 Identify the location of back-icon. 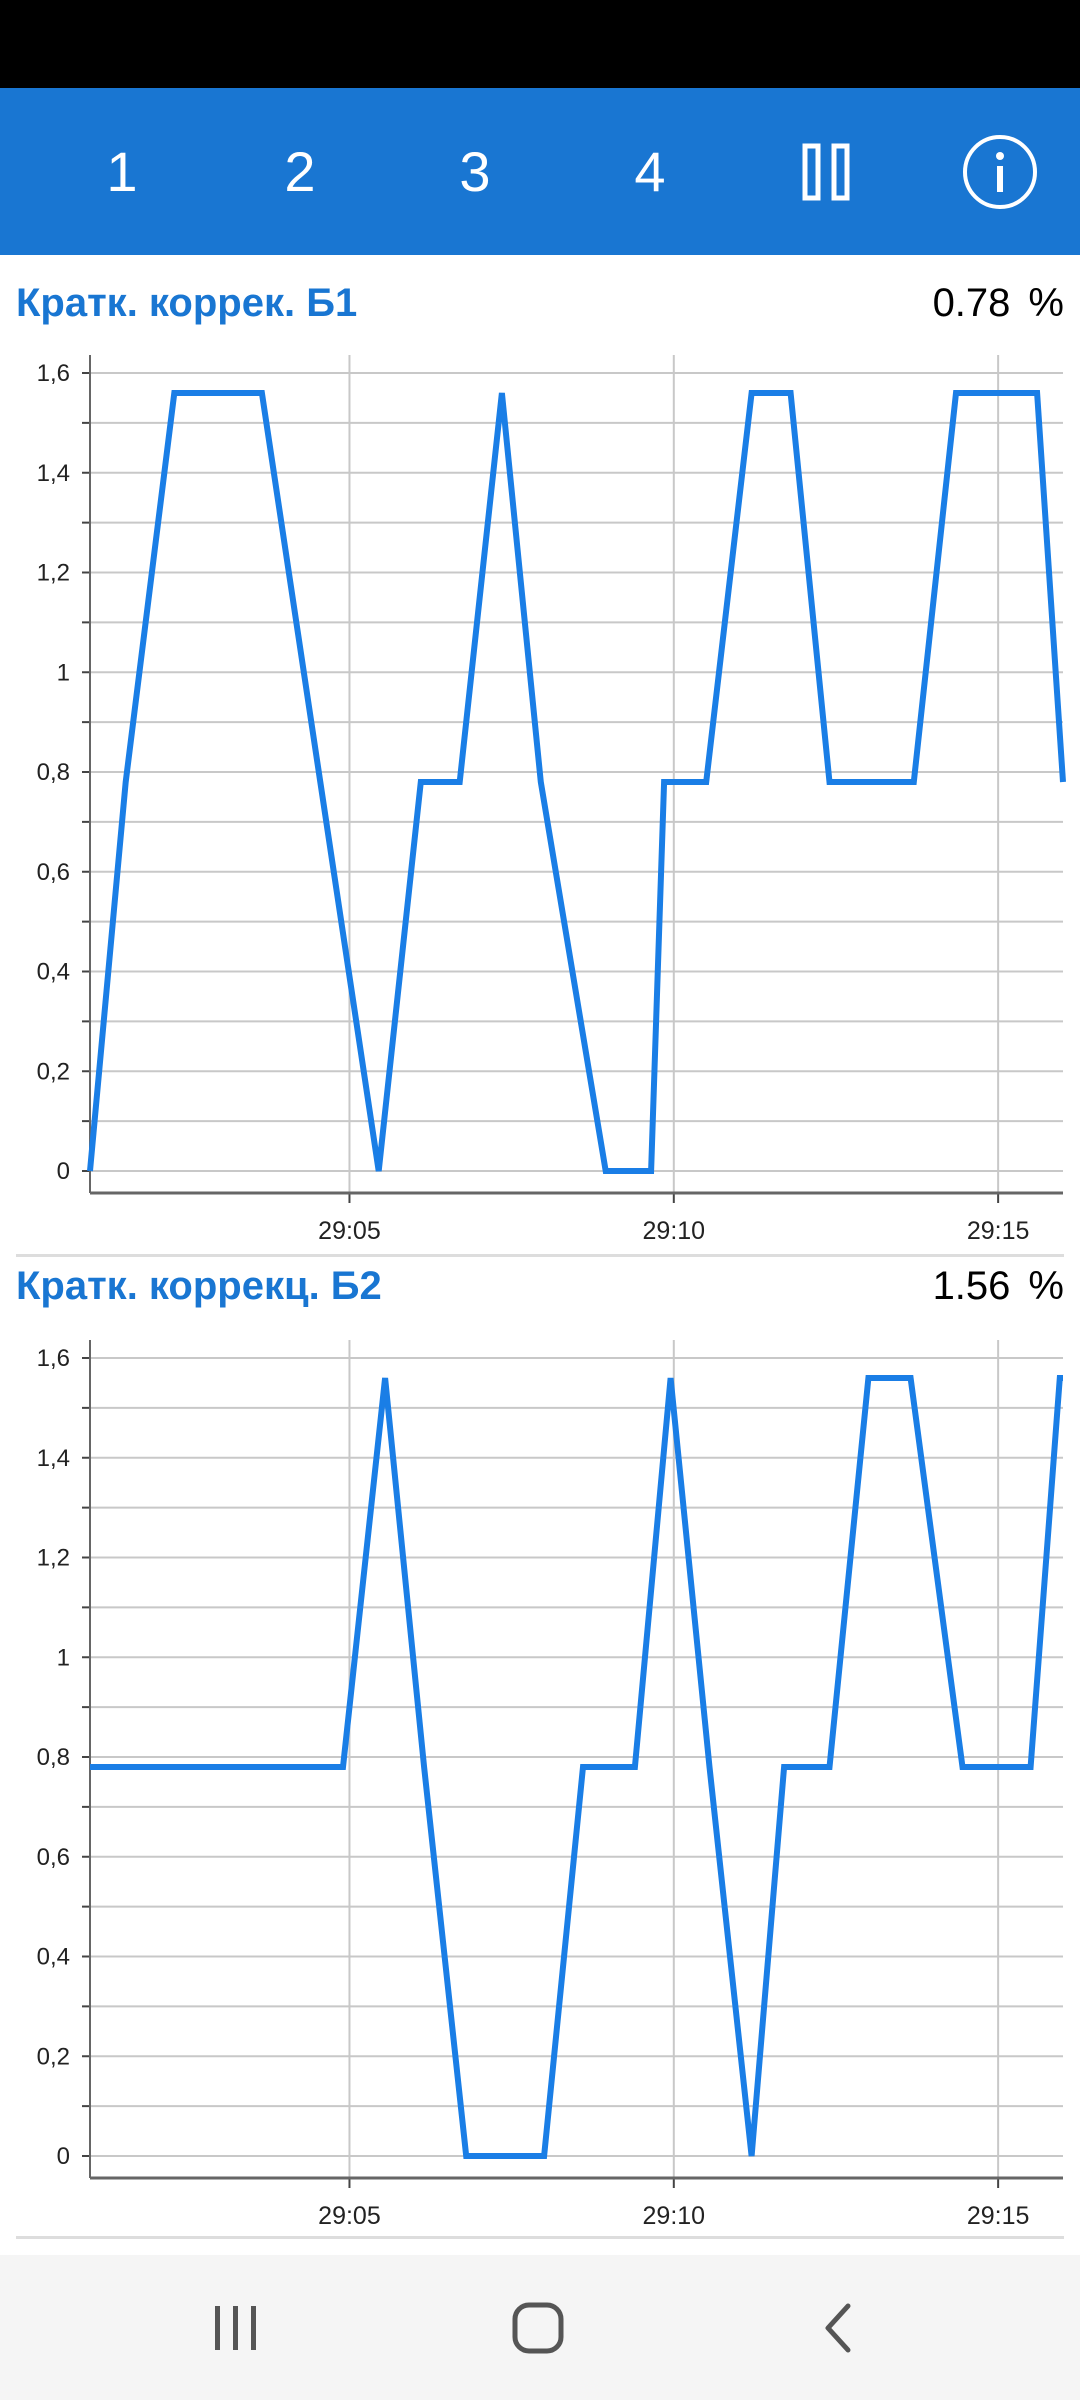
(840, 2327).